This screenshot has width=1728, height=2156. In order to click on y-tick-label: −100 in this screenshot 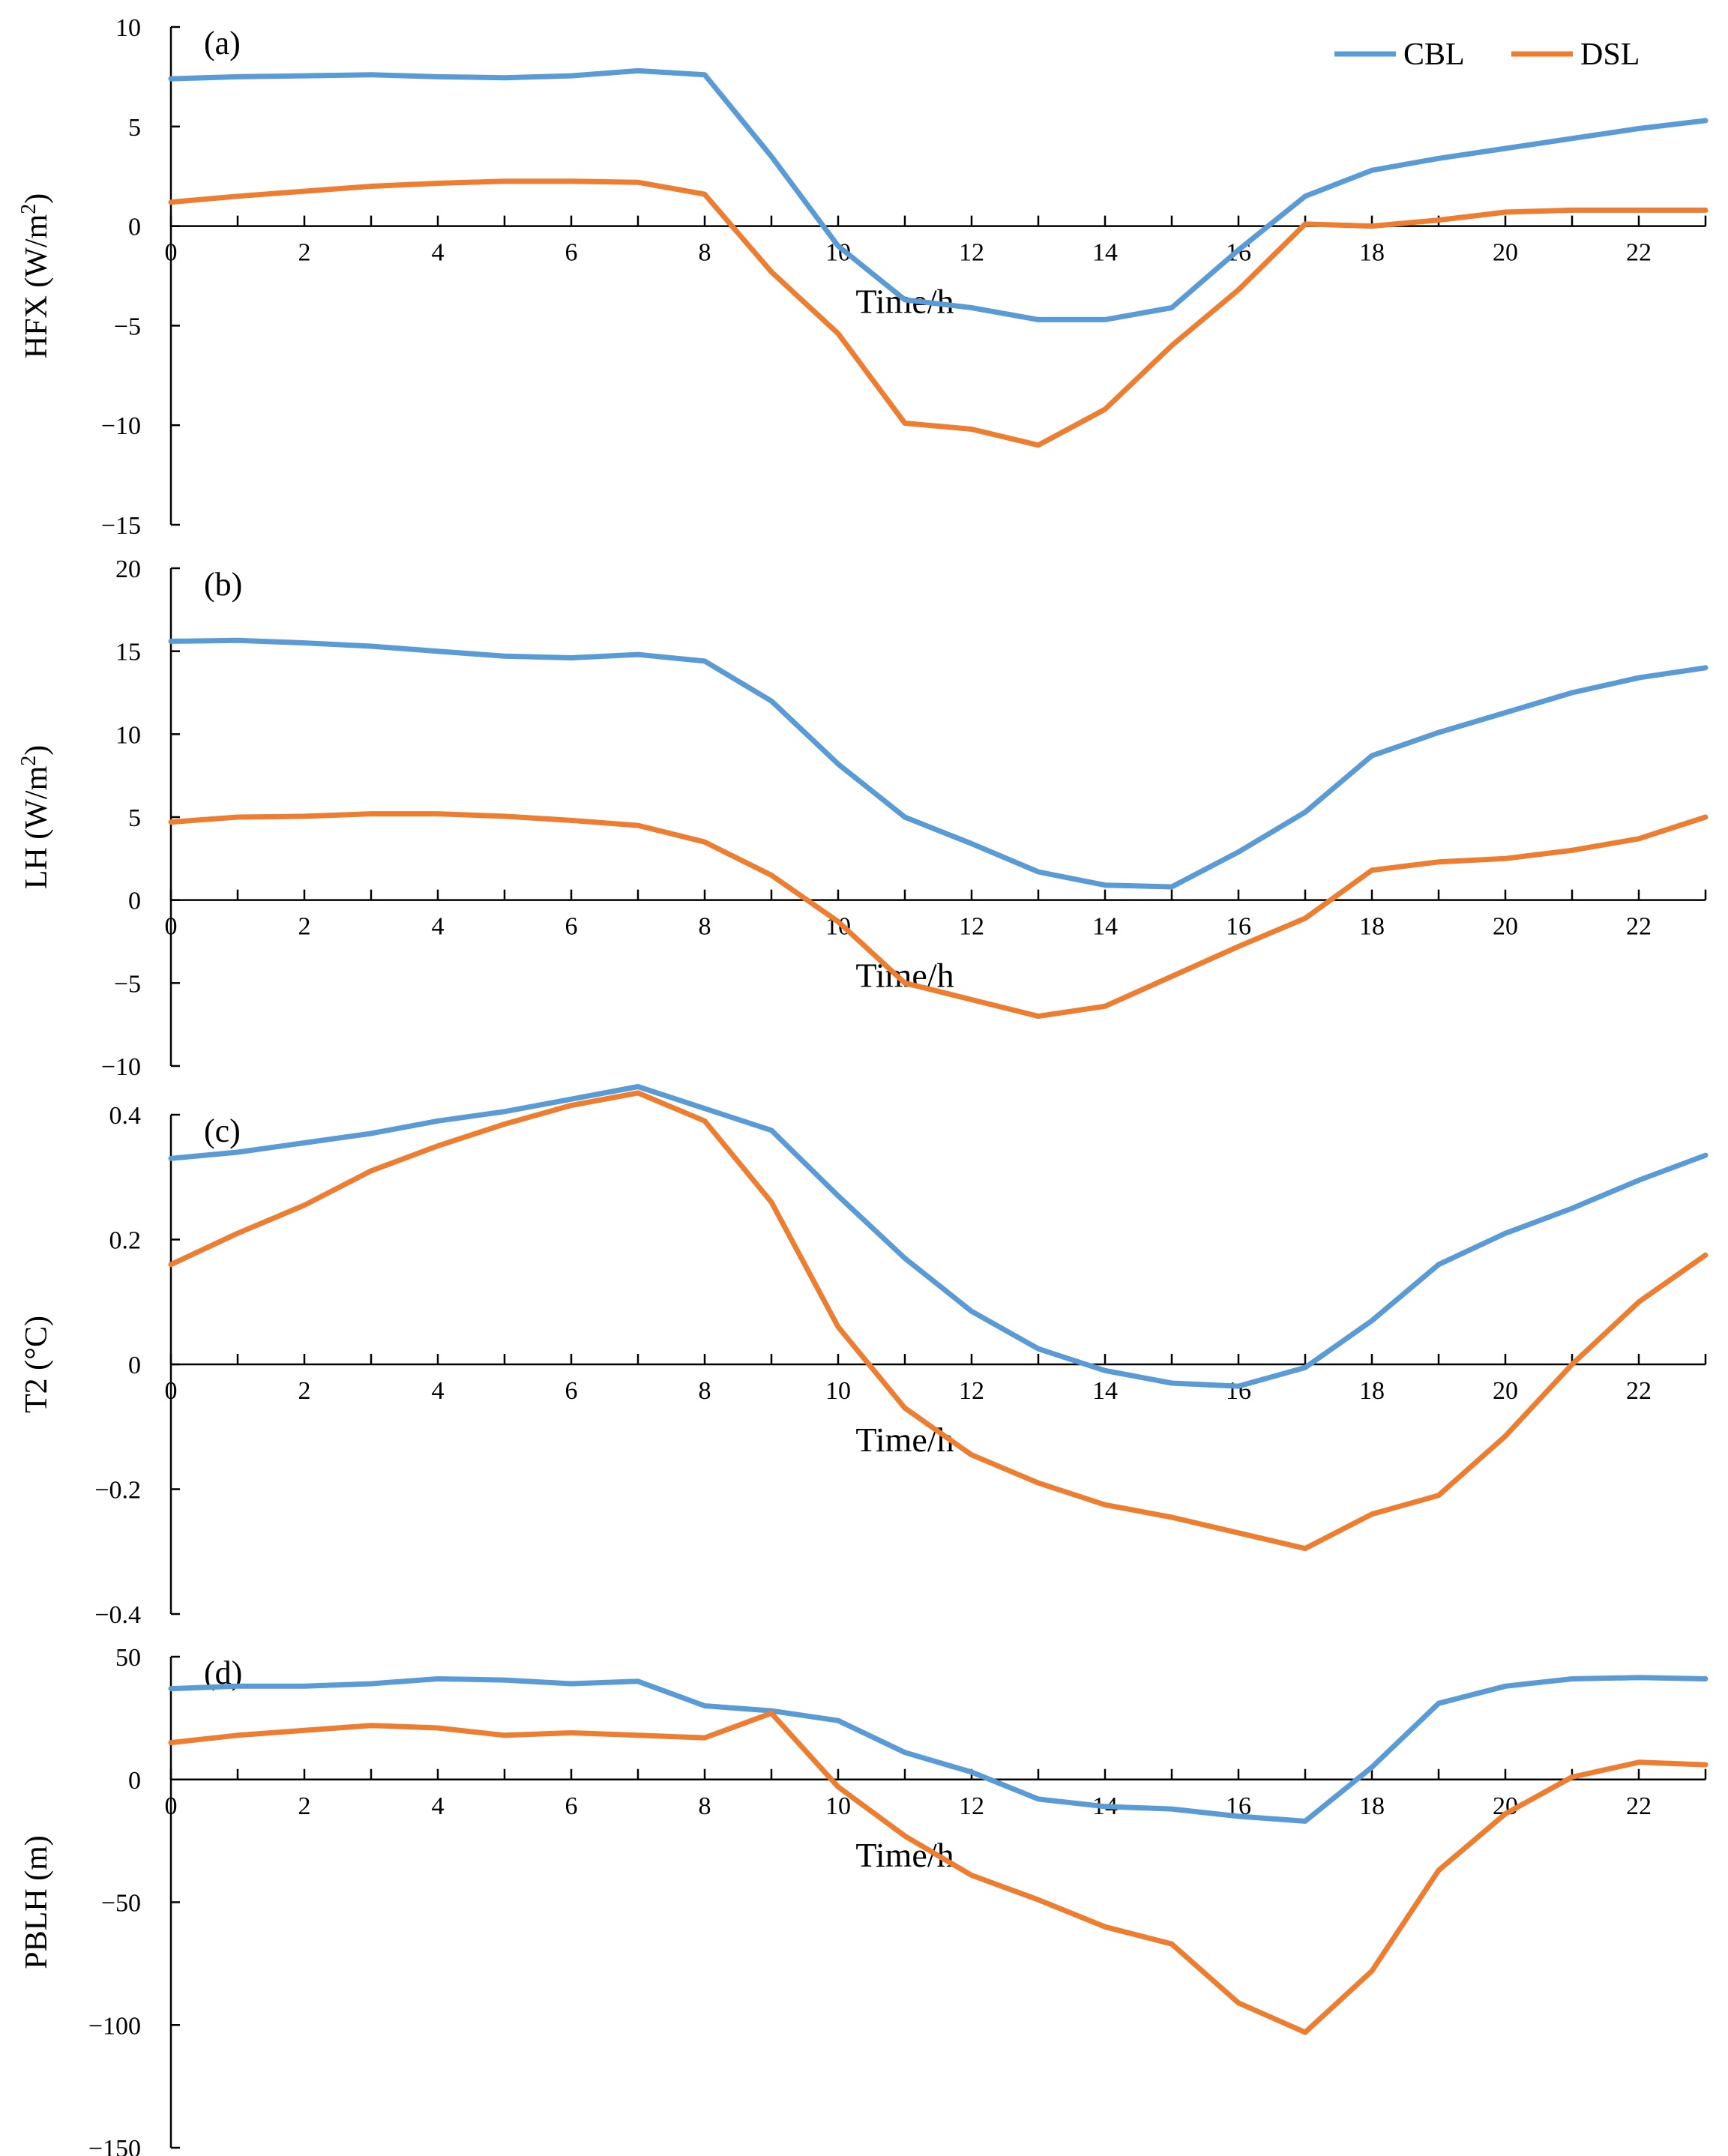, I will do `click(114, 2026)`.